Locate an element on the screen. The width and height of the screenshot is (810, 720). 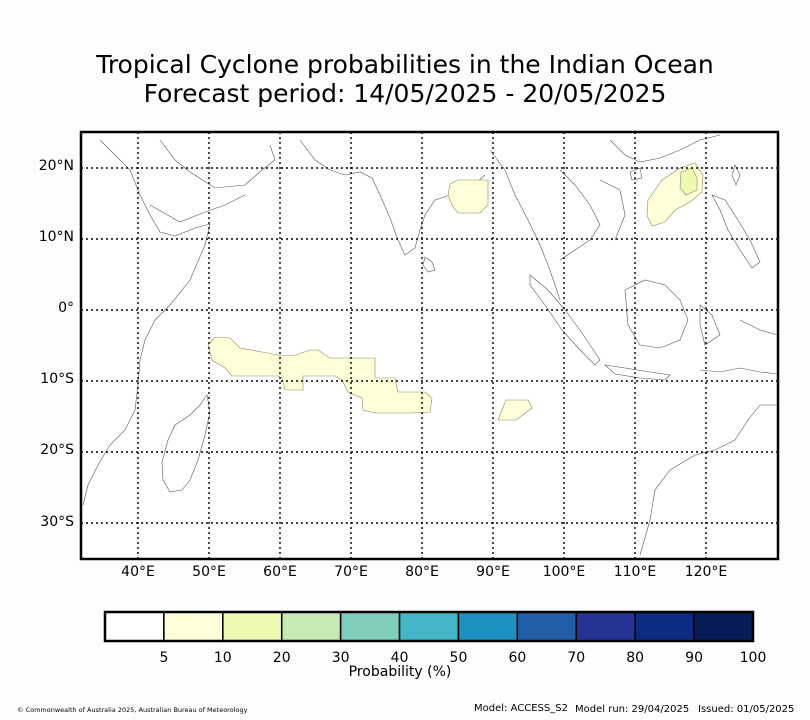
colorbar-tick-label: 30 is located at coordinates (340, 658).